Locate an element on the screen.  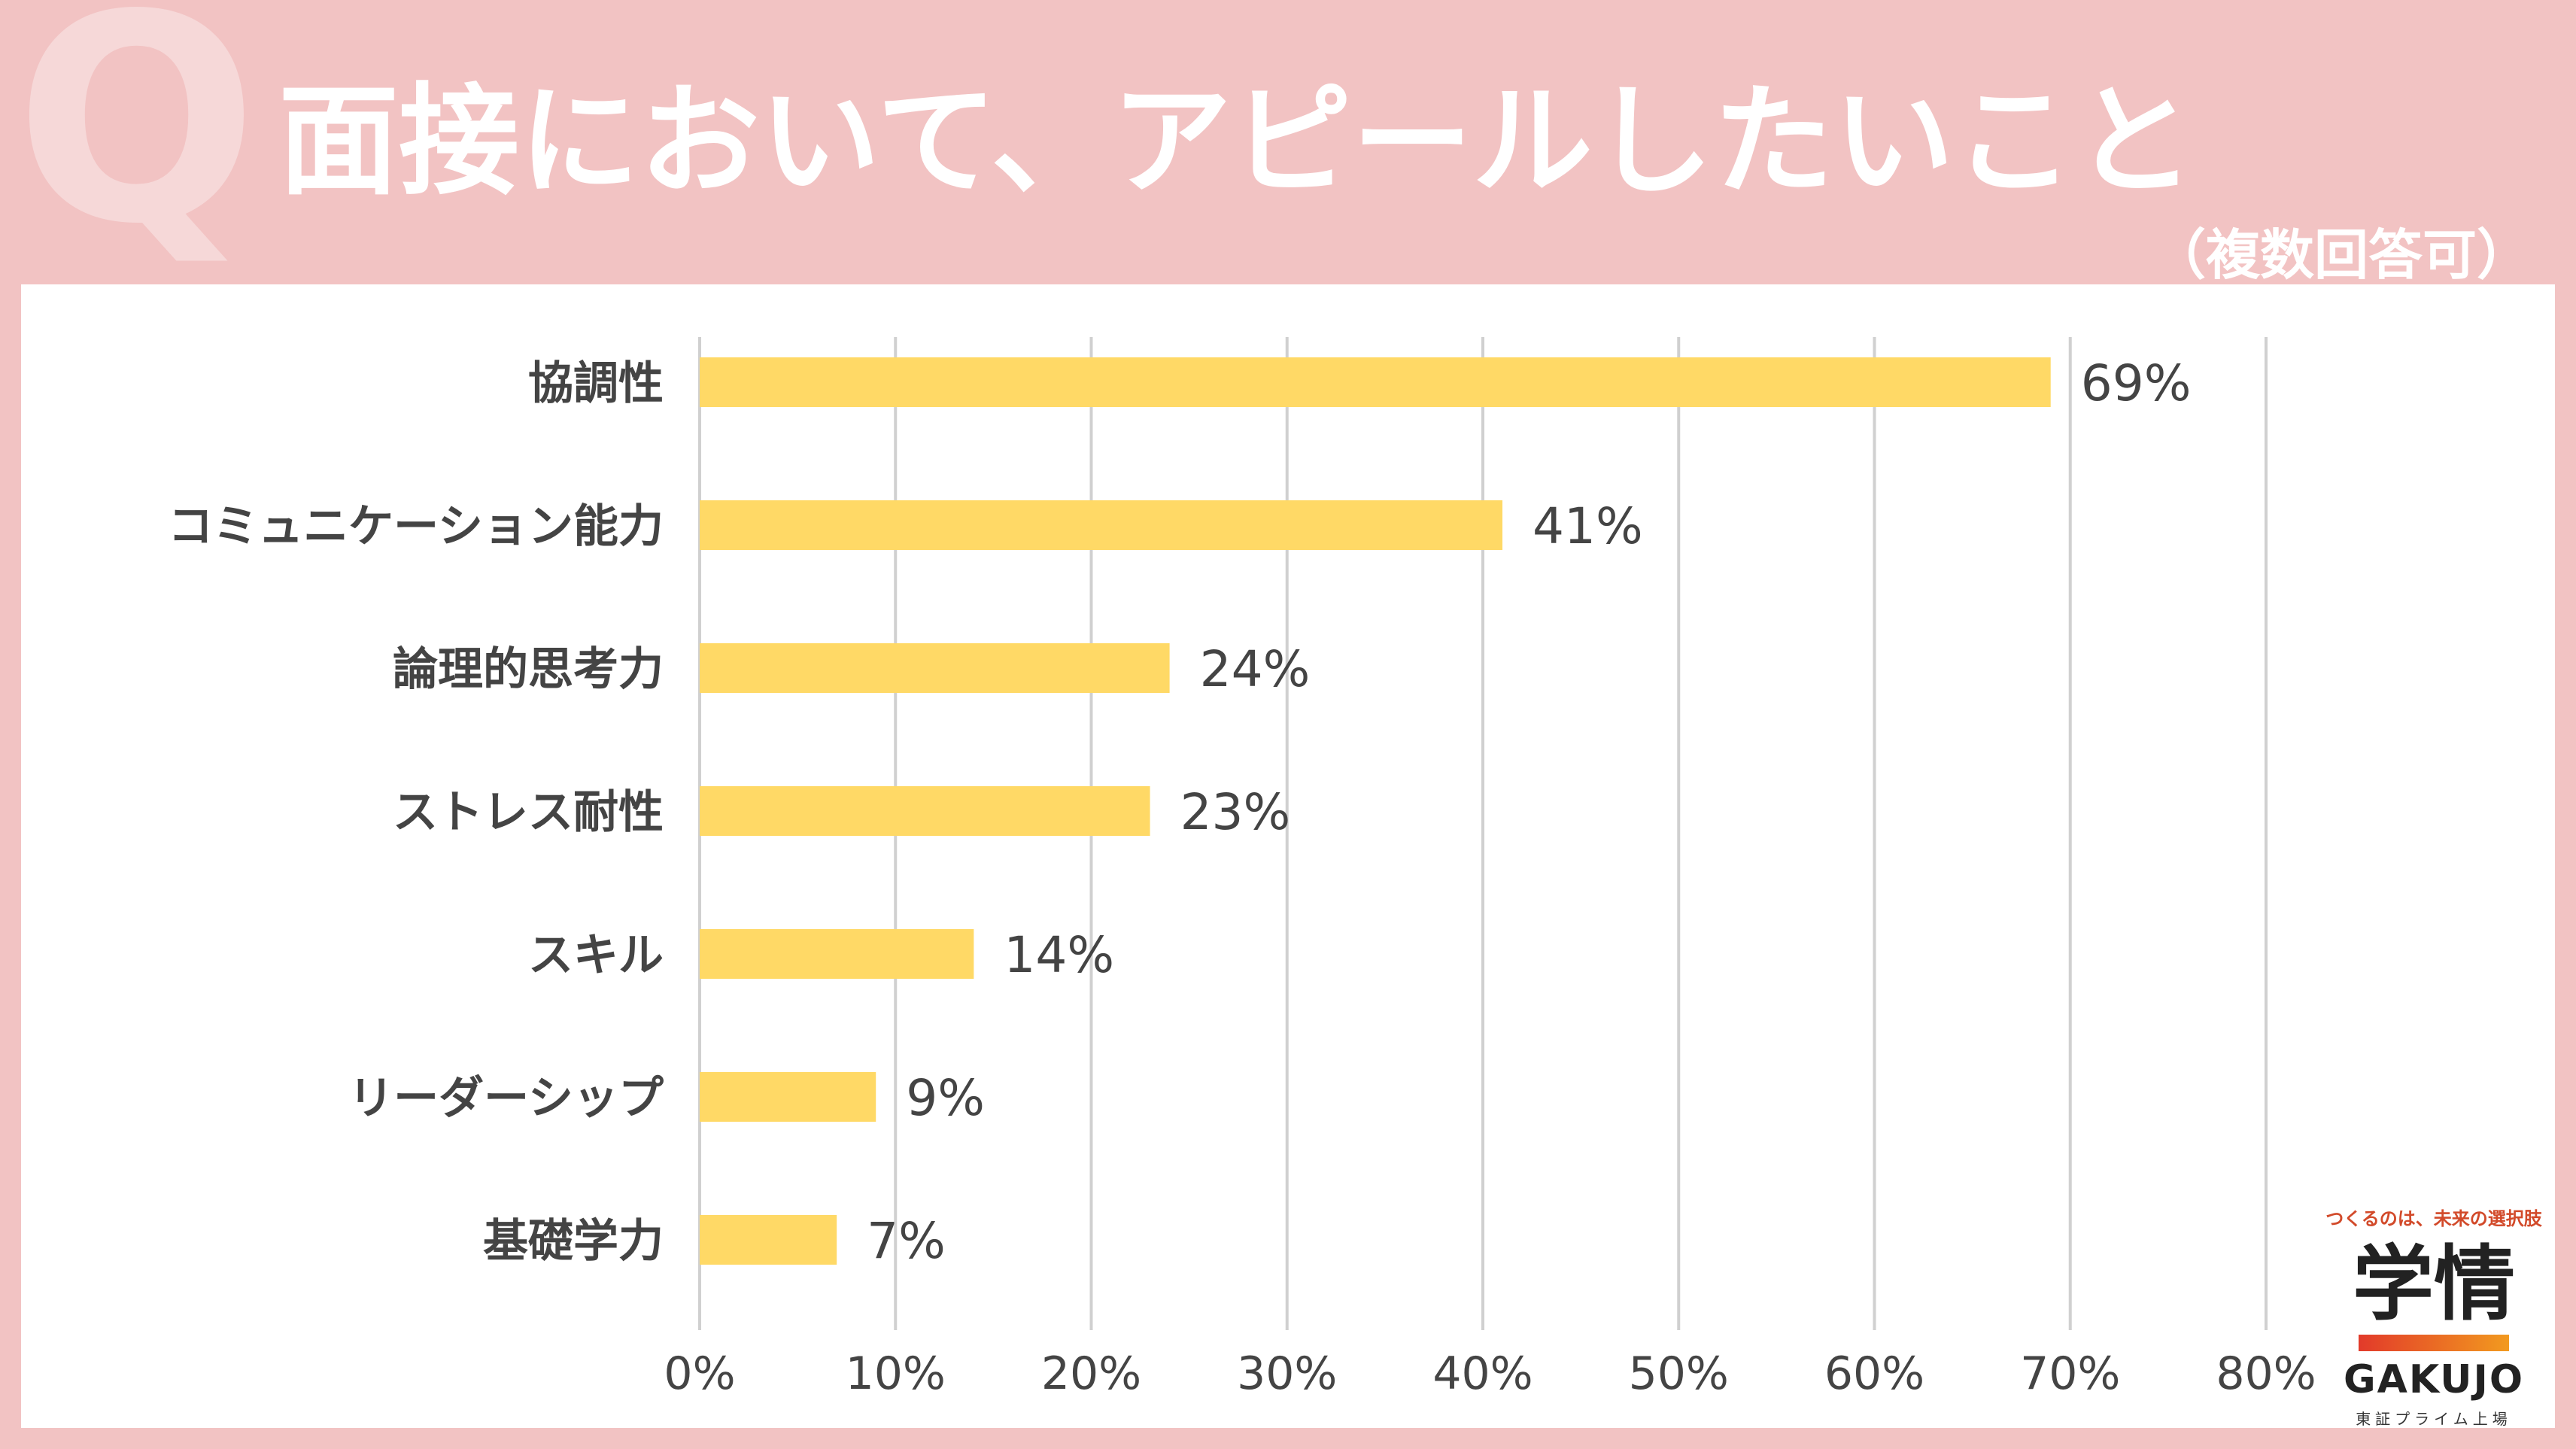
category-label: コミュニケーション能力 is located at coordinates (416, 527).